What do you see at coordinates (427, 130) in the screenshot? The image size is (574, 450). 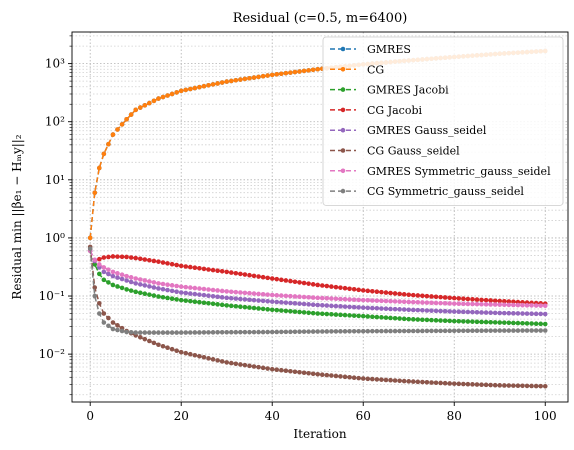 I see `legend-label: GMRES Gauss_seidel` at bounding box center [427, 130].